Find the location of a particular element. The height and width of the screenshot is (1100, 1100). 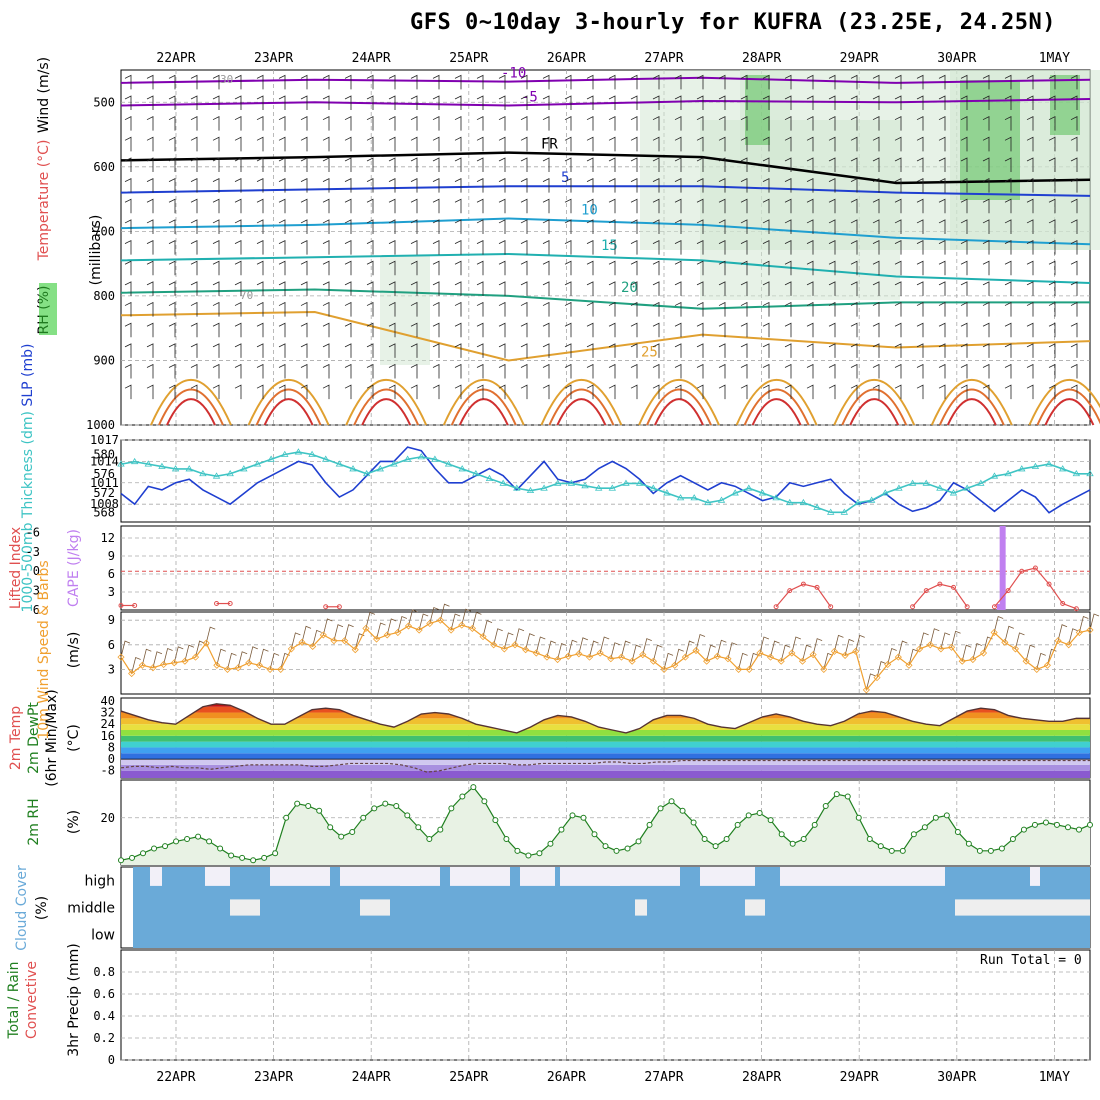

lifted-index-ytick: -6 is located at coordinates (33, 532).